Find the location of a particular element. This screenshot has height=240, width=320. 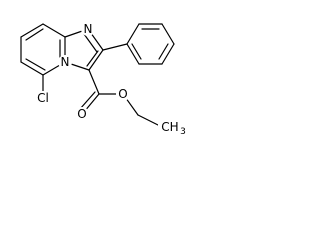

atom-label: CH is located at coordinates (169, 127).